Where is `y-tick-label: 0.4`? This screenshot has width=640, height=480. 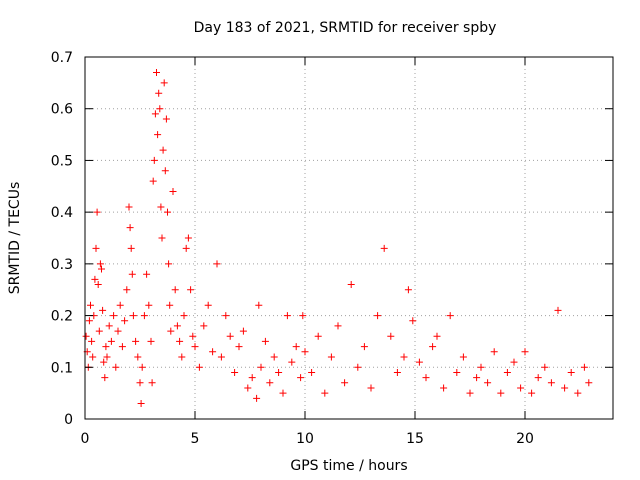
y-tick-label: 0.4 is located at coordinates (62, 213).